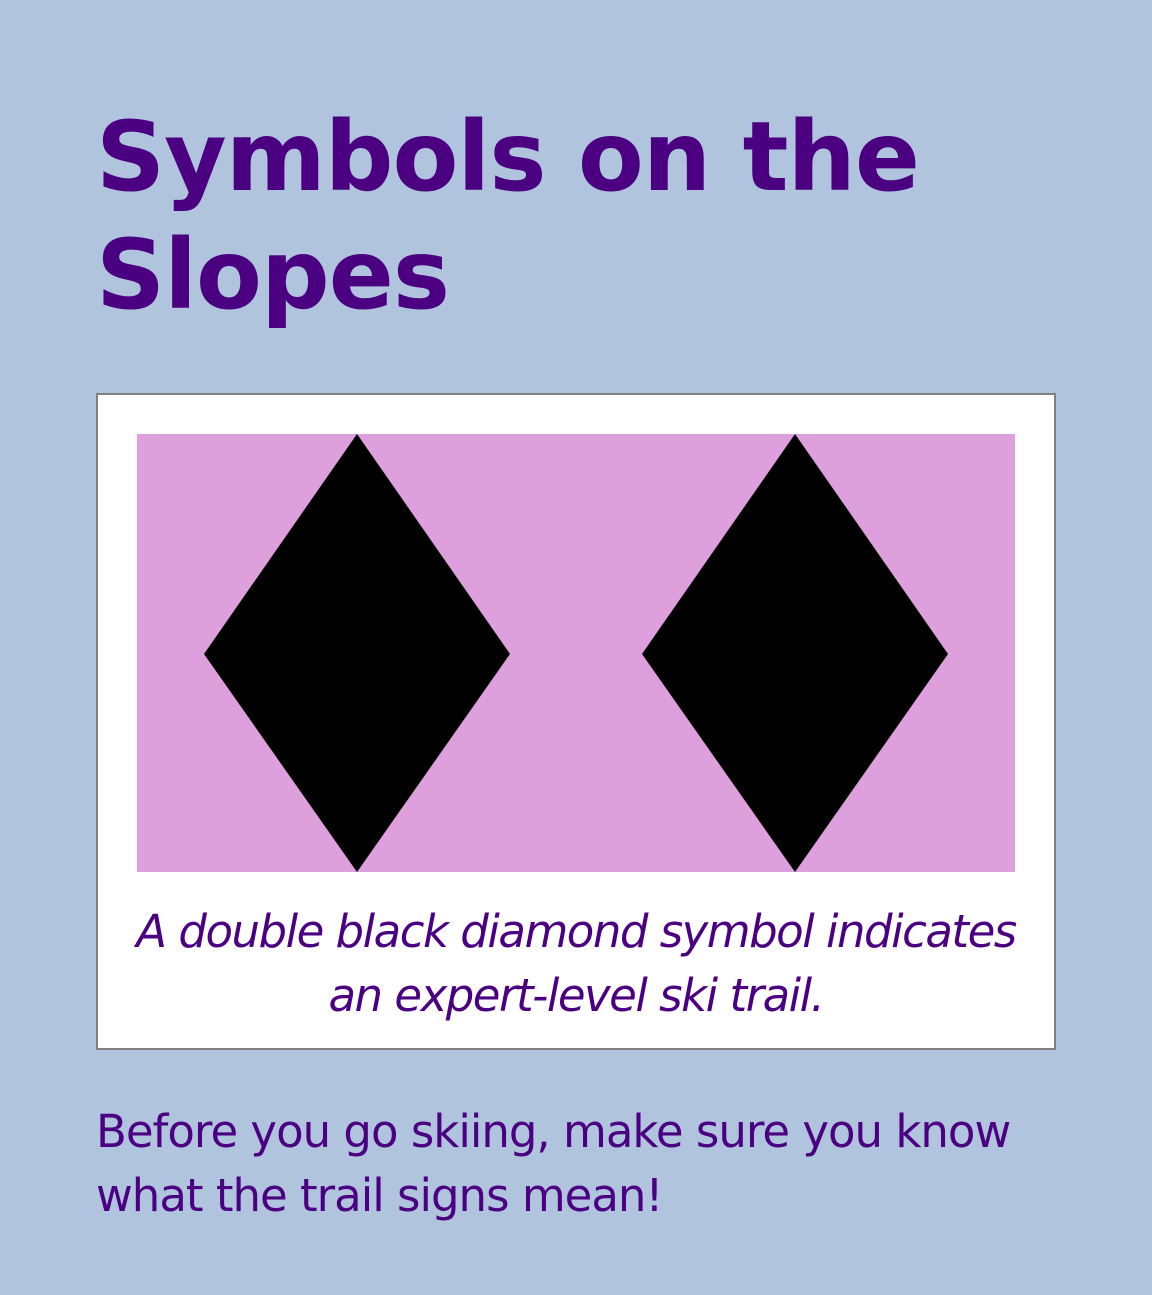 The height and width of the screenshot is (1295, 1152). What do you see at coordinates (273, 275) in the screenshot?
I see `page-title-line-2: Slopes` at bounding box center [273, 275].